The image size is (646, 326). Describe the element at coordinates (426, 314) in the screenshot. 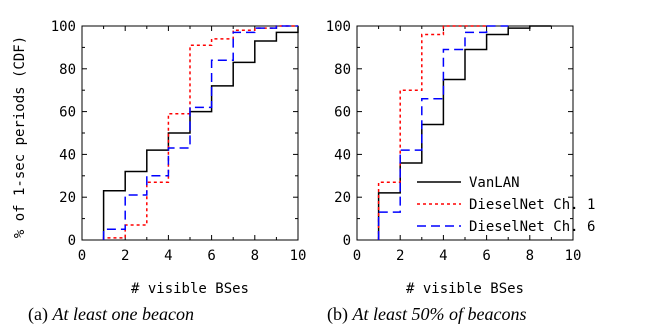

I see `panel-caption: (b) At least 50% of beacons` at that location.